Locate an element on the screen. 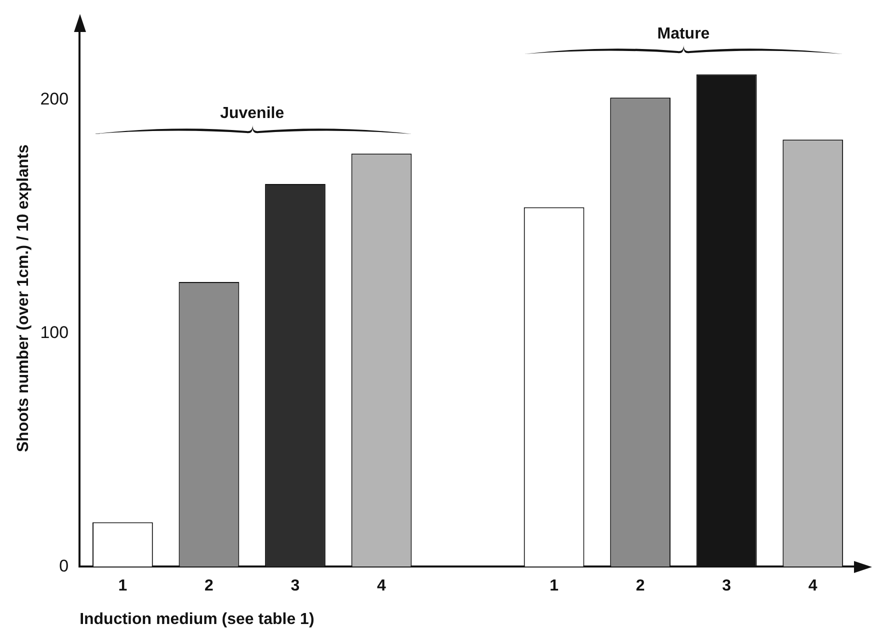 This screenshot has width=881, height=638. x-axis-title: Induction medium (see table 1) is located at coordinates (197, 619).